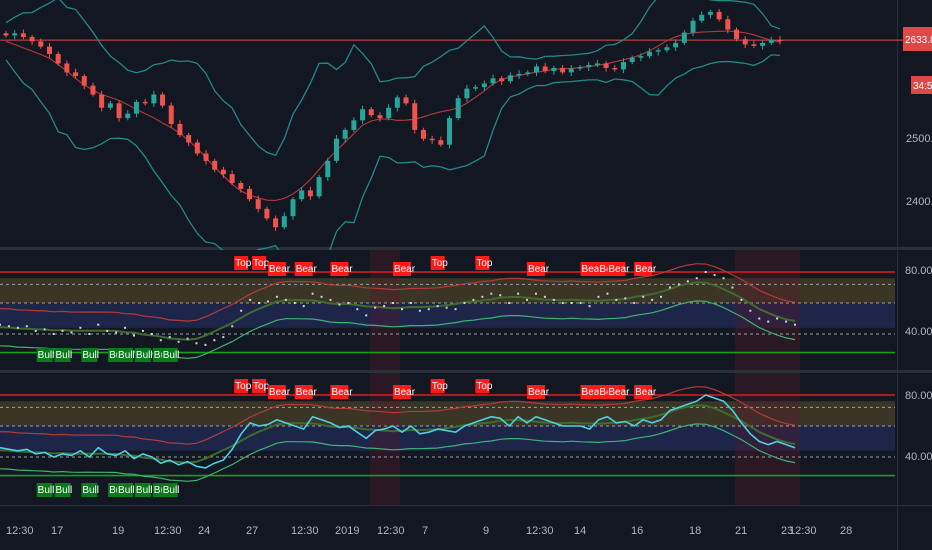  What do you see at coordinates (252, 531) in the screenshot?
I see `time-tick: 27` at bounding box center [252, 531].